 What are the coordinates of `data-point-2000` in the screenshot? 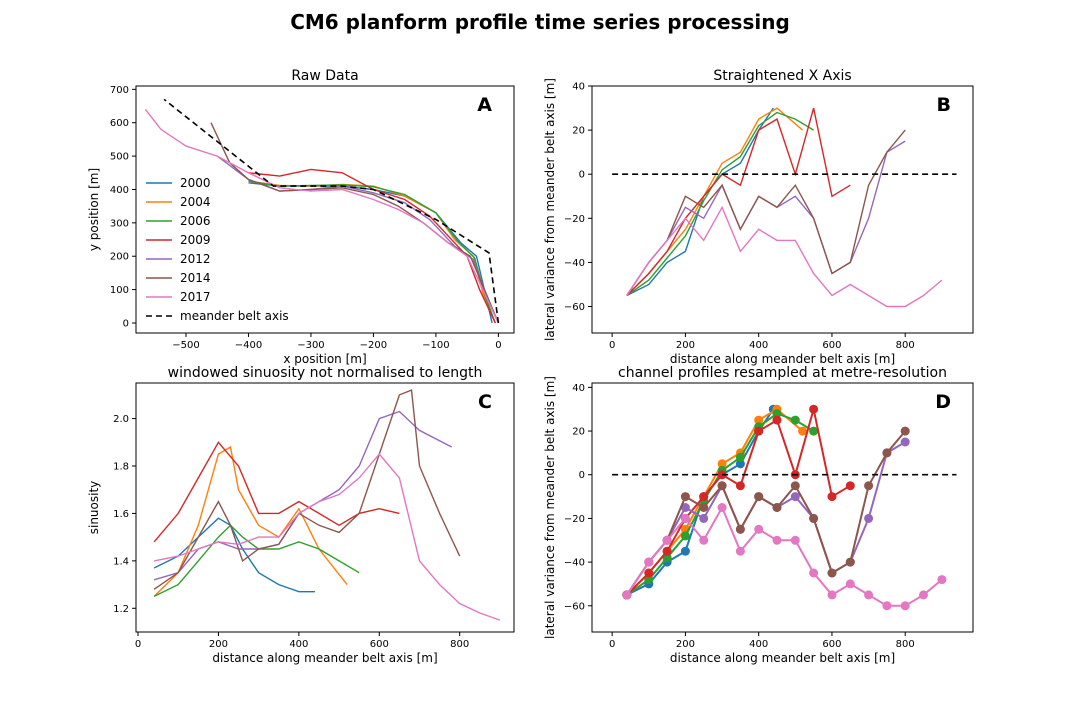 It's located at (740, 464).